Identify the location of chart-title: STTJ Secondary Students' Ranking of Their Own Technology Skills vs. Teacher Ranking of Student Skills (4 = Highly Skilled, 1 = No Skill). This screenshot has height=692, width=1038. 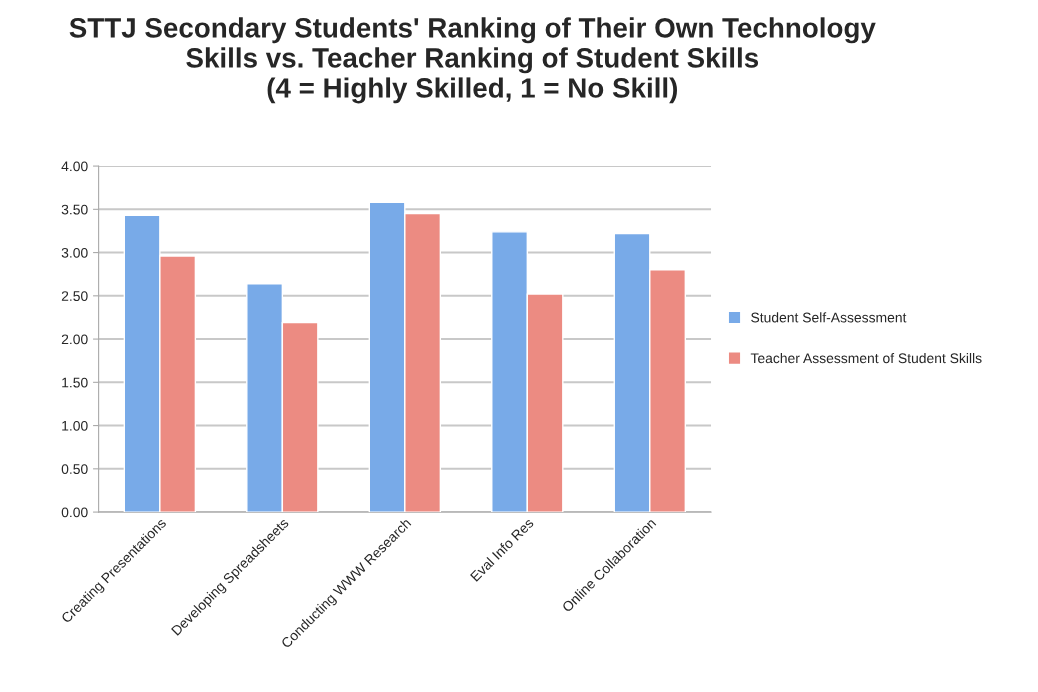
(472, 60).